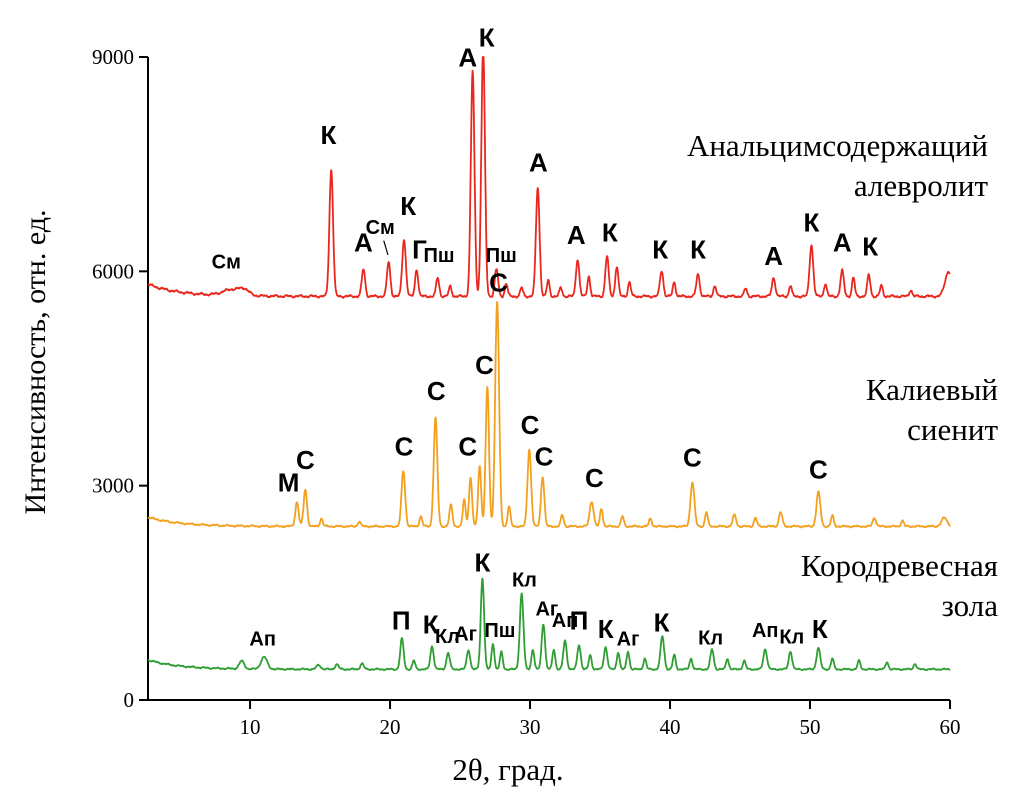  I want to click on series-annotation: Калиевый сиенит, so click(932, 410).